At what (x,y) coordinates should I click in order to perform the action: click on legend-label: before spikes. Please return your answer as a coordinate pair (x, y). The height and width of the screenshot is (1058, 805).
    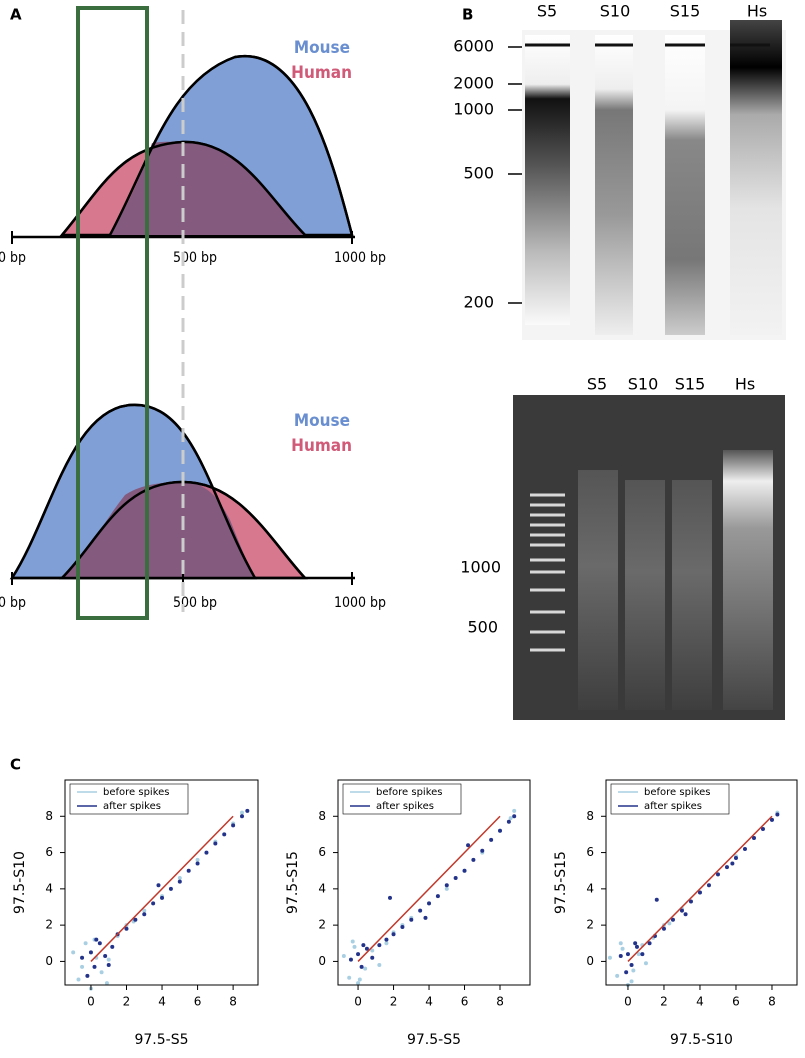
    Looking at the image, I should click on (409, 792).